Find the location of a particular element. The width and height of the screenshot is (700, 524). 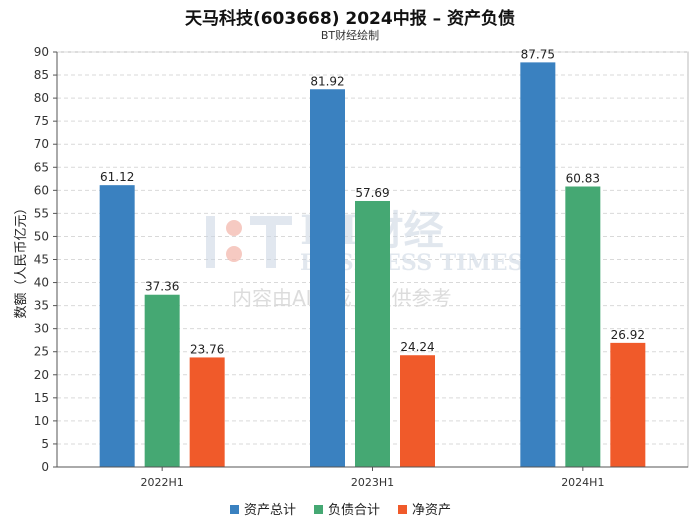

legend: 资产总计 负债合计 净资产 is located at coordinates (340, 510).